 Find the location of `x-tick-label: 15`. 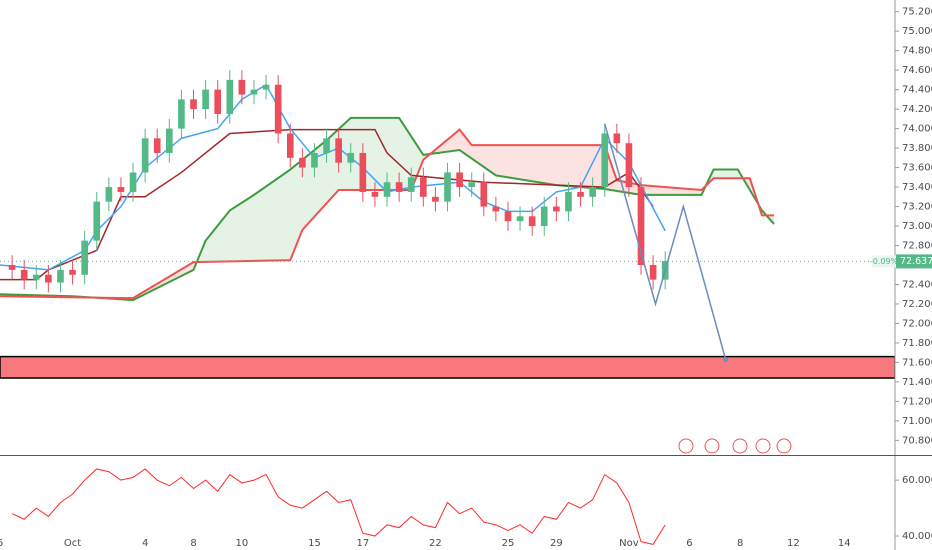

x-tick-label: 15 is located at coordinates (314, 543).